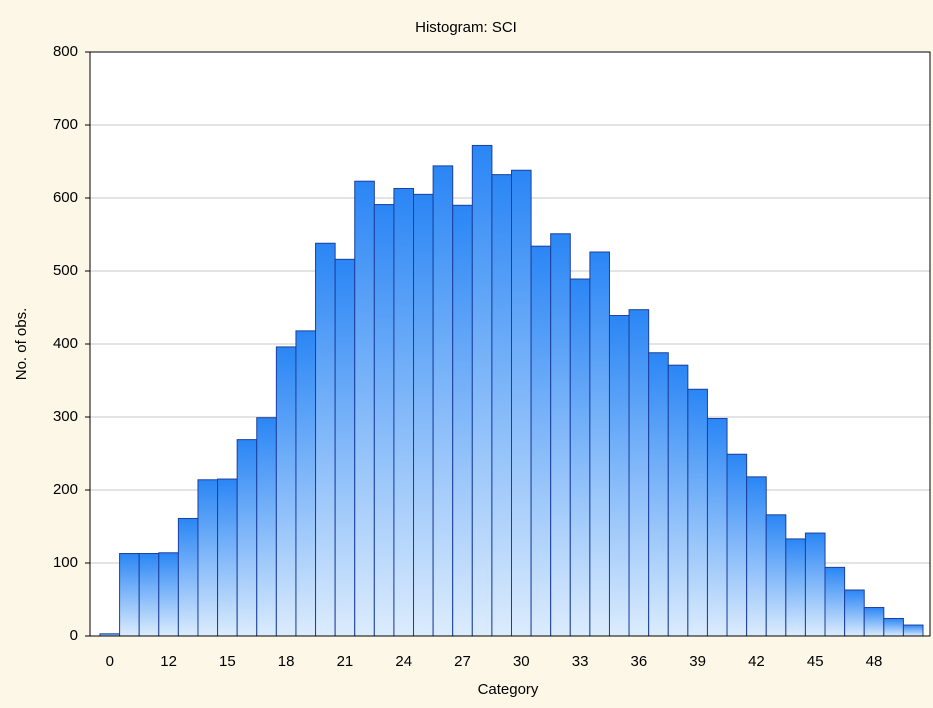  I want to click on chart-title: Histogram: SCI, so click(466, 27).